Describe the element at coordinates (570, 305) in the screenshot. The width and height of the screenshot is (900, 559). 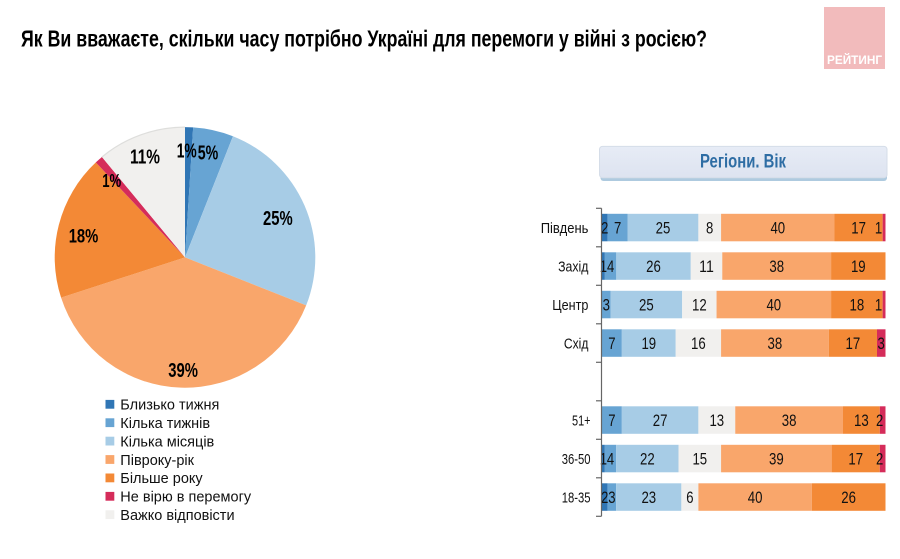
I see `svg-text: Центр` at that location.